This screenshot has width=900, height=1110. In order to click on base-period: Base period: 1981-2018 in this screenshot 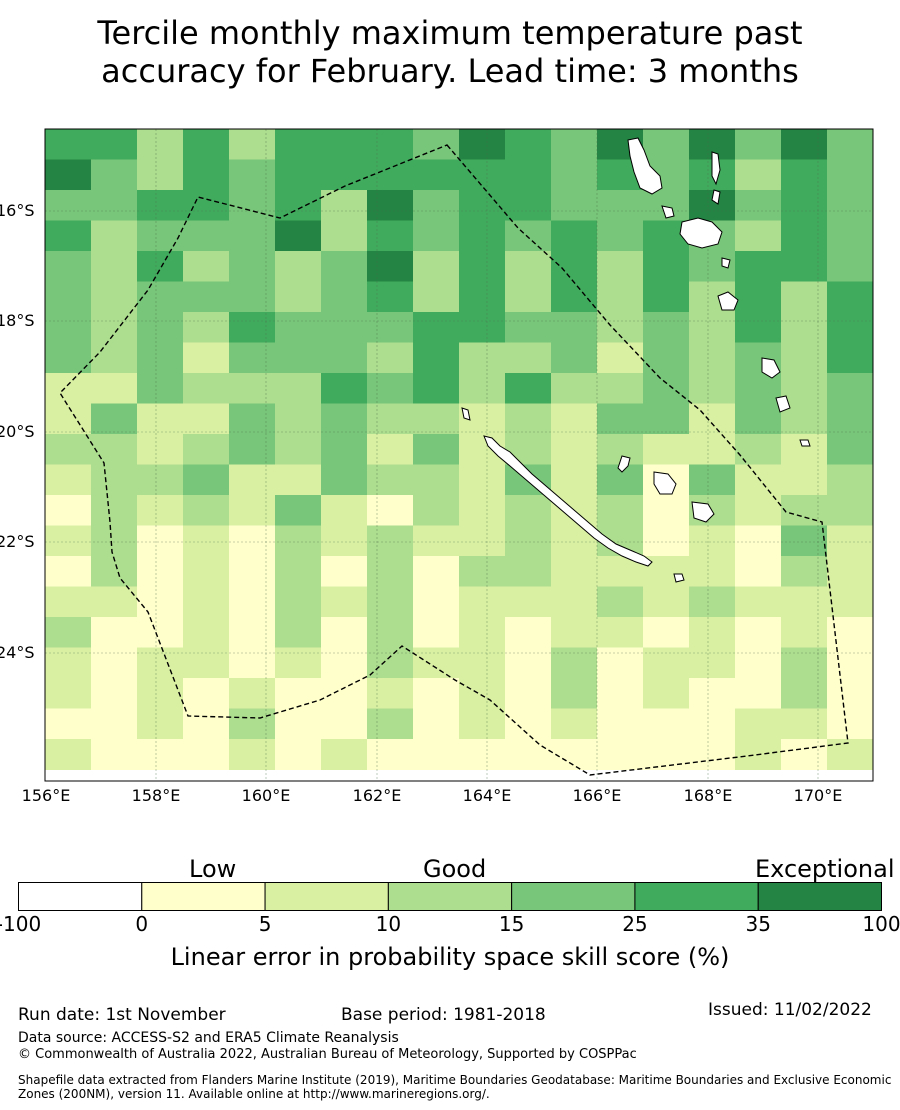, I will do `click(443, 1015)`.